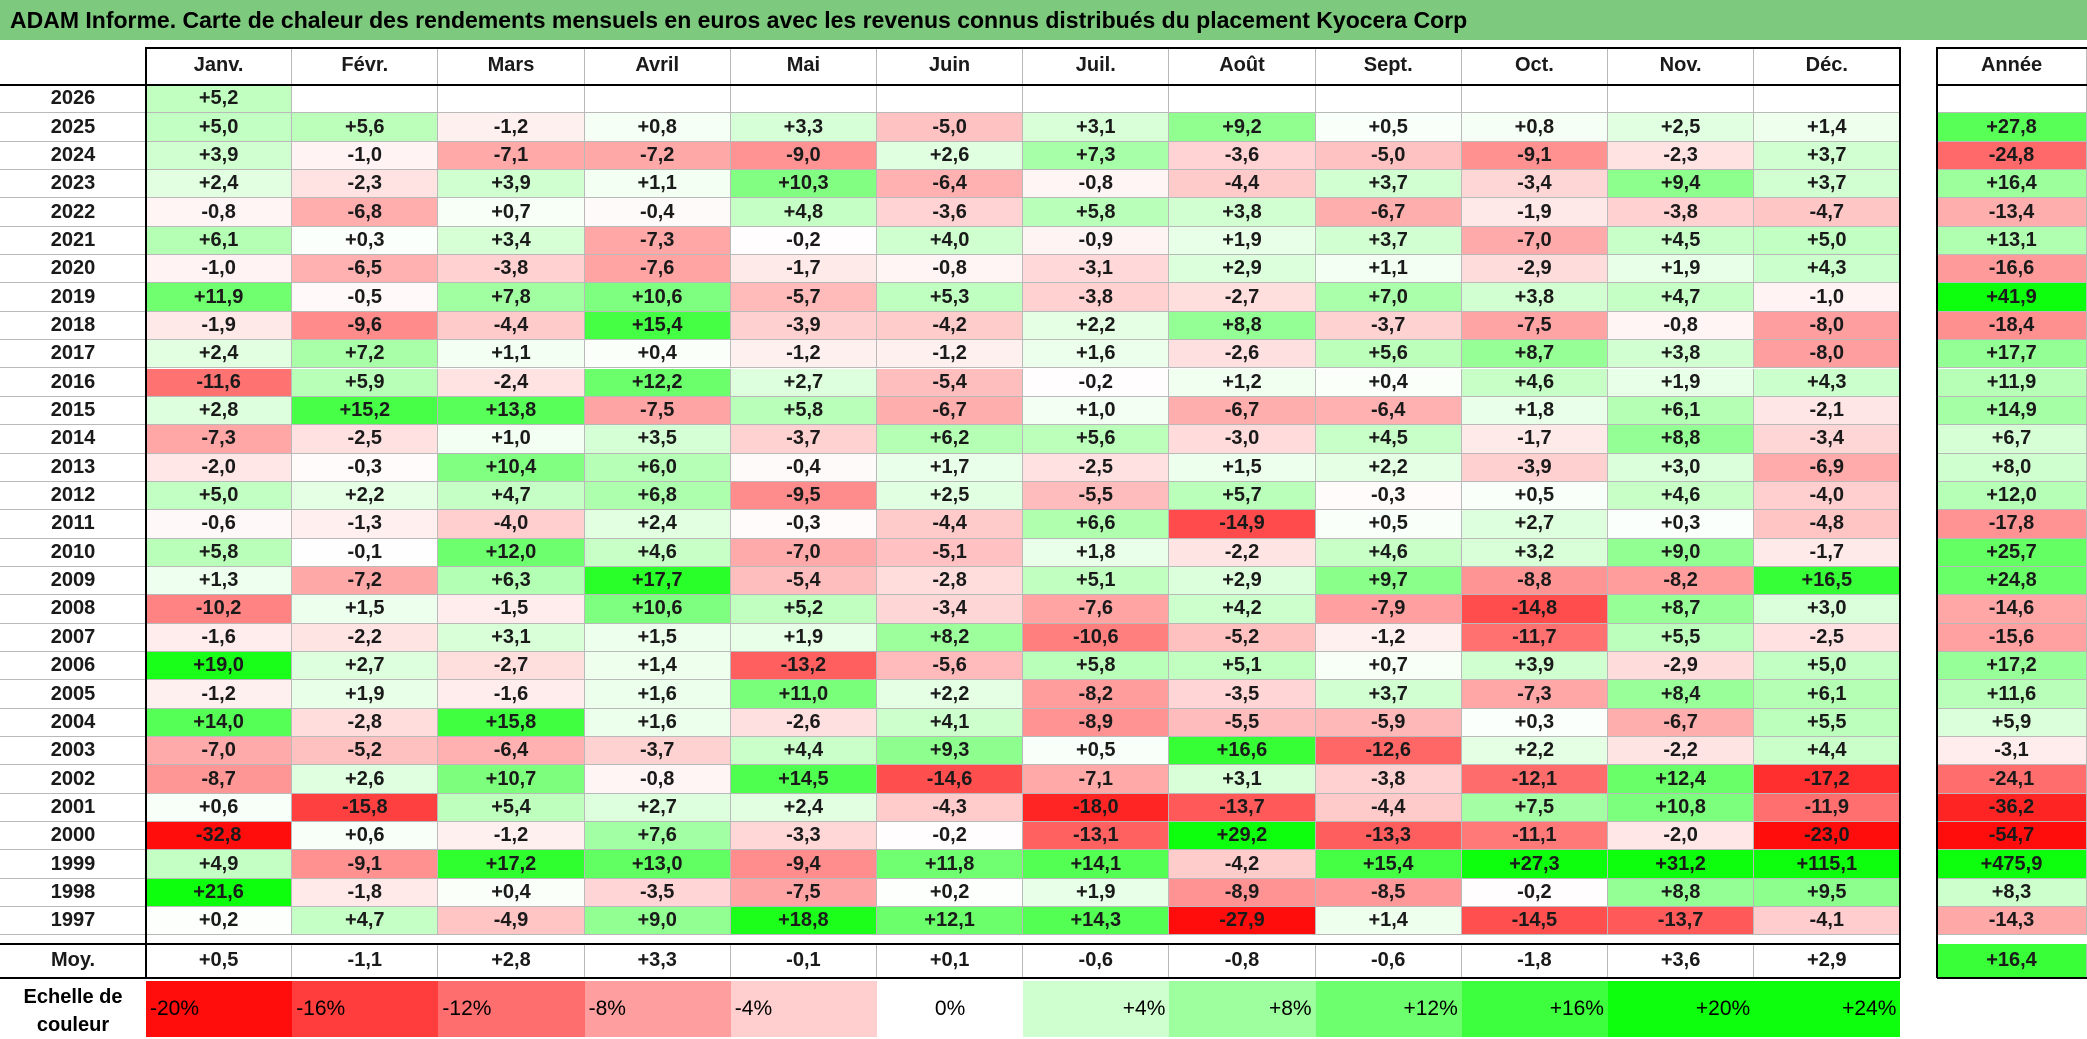 This screenshot has height=1039, width=2087. I want to click on heat-cell-2005-11: +8,4, so click(1681, 694).